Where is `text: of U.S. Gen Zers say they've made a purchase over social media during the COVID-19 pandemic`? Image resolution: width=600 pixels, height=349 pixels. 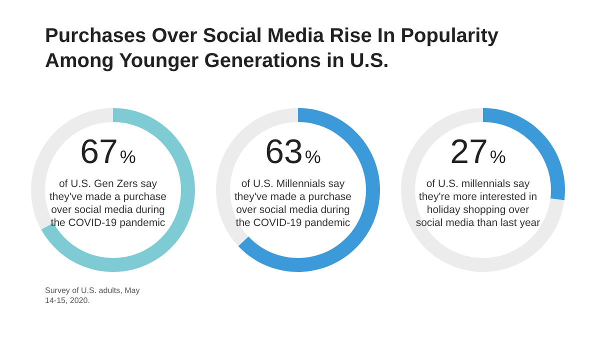
text: of U.S. Gen Zers say they've made a purchase over social media during the COVID-19 pandemic is located at coordinates (108, 204).